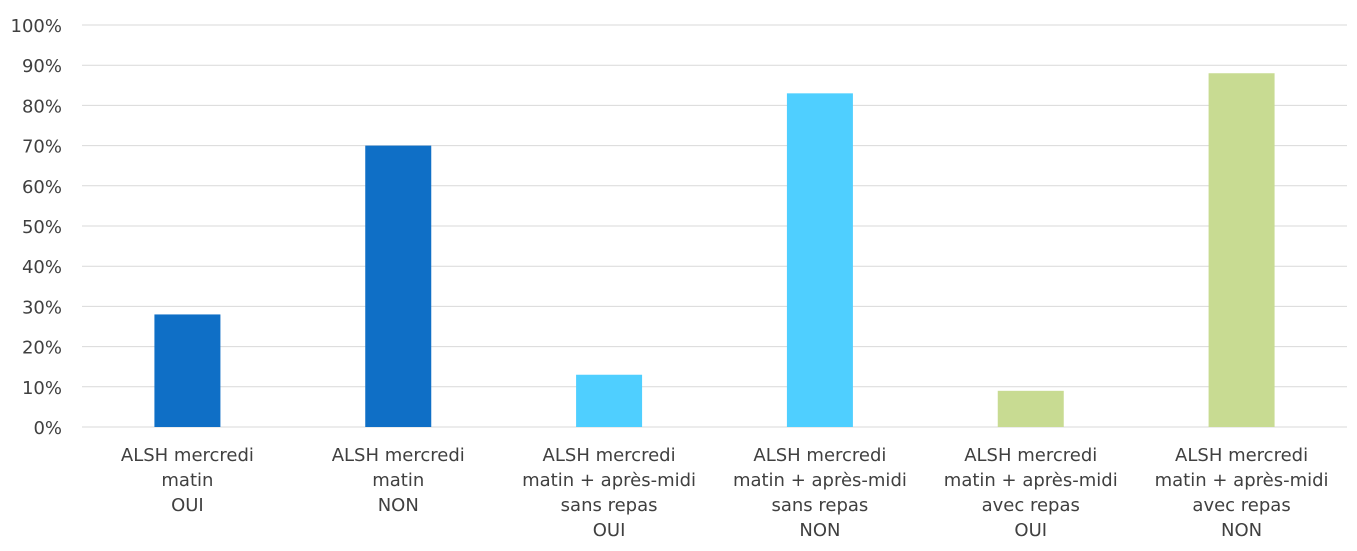 The height and width of the screenshot is (551, 1357). Describe the element at coordinates (42, 388) in the screenshot. I see `y-tick-label: 10%` at that location.